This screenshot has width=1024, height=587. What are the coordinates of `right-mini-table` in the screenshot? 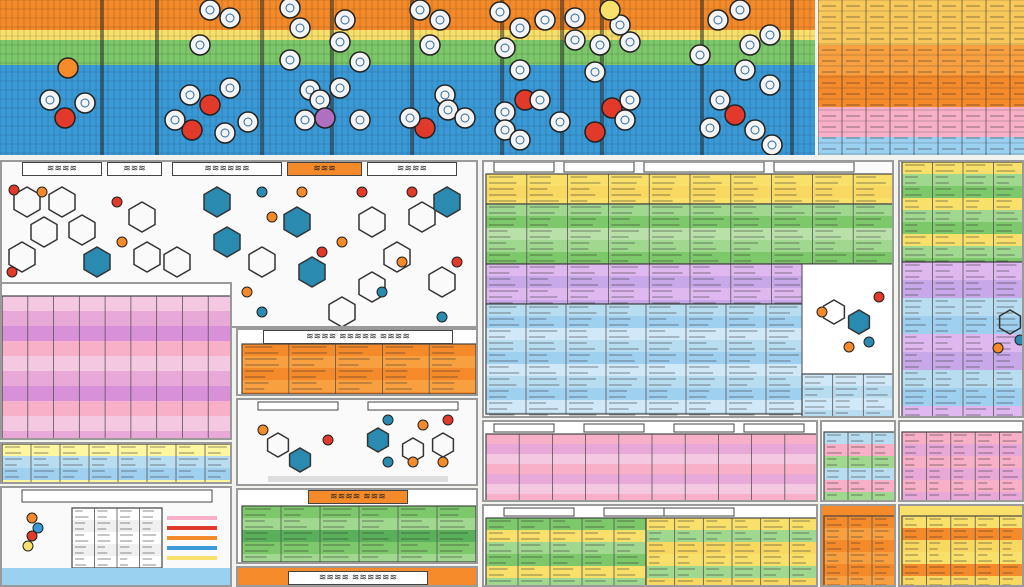 It's located at (858, 461).